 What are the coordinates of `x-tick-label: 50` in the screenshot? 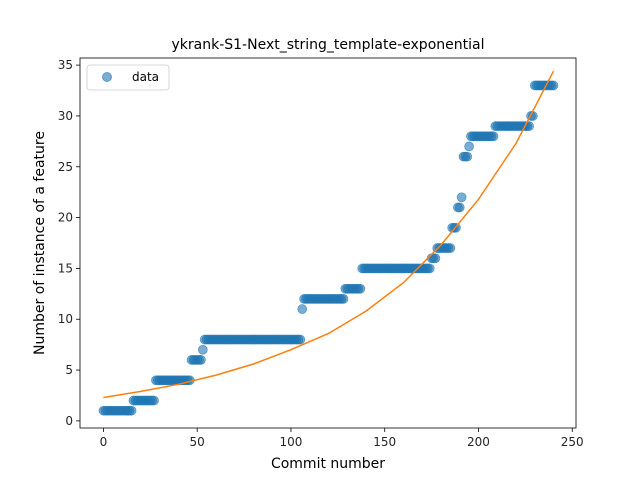 It's located at (197, 442).